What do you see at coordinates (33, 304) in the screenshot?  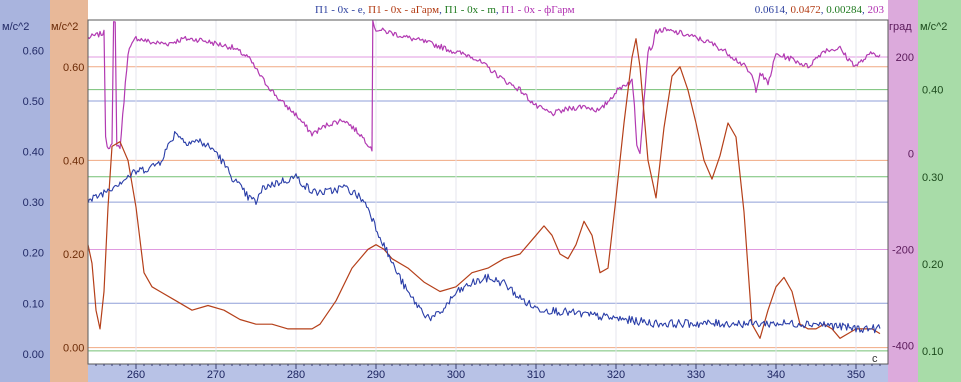 I see `y-tick-label-blue: 0.10` at bounding box center [33, 304].